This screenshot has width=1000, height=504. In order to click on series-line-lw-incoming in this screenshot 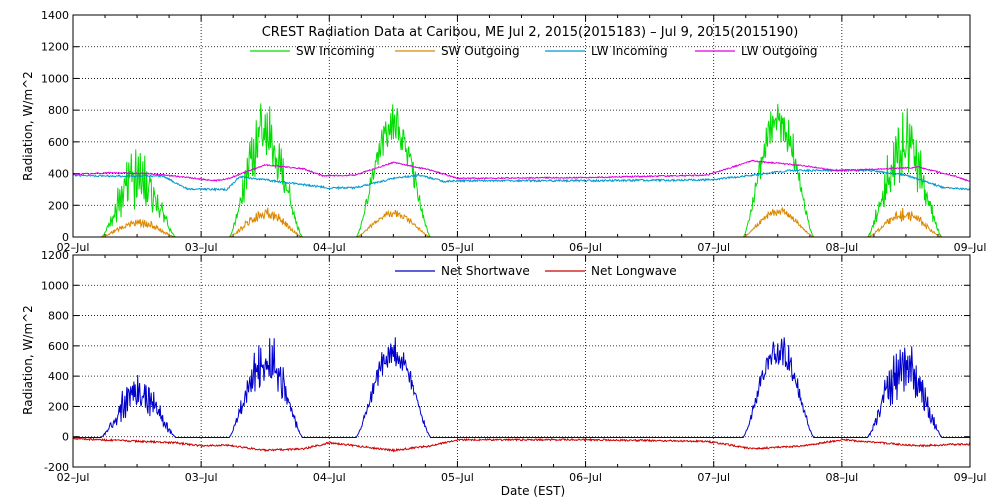, I will do `click(521, 180)`.